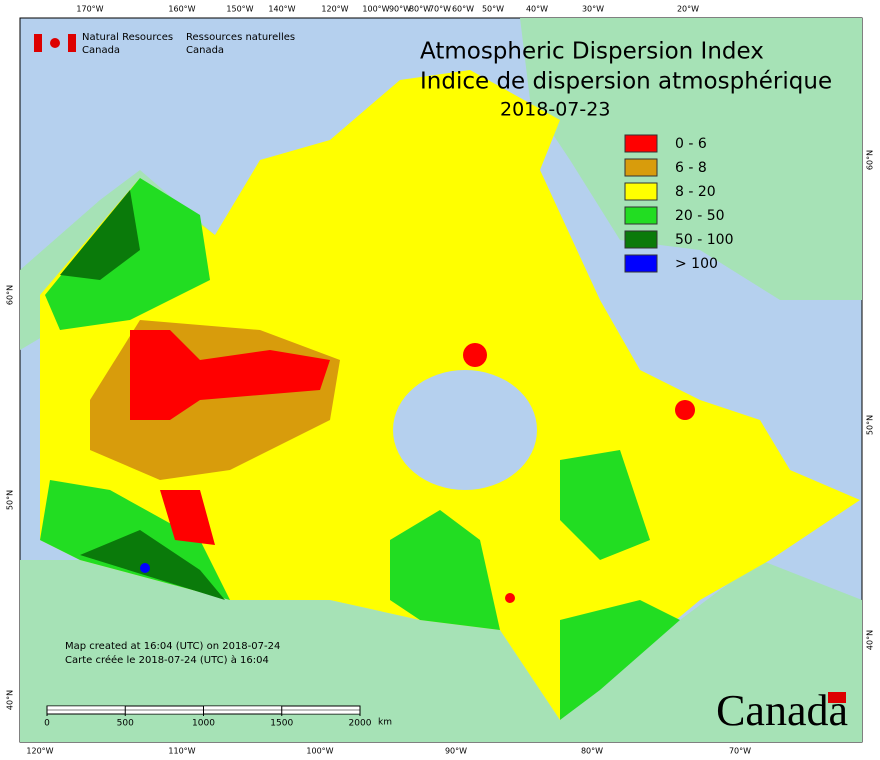  Describe the element at coordinates (592, 52) in the screenshot. I see `title-en: Atmospheric Dispersion Index` at that location.